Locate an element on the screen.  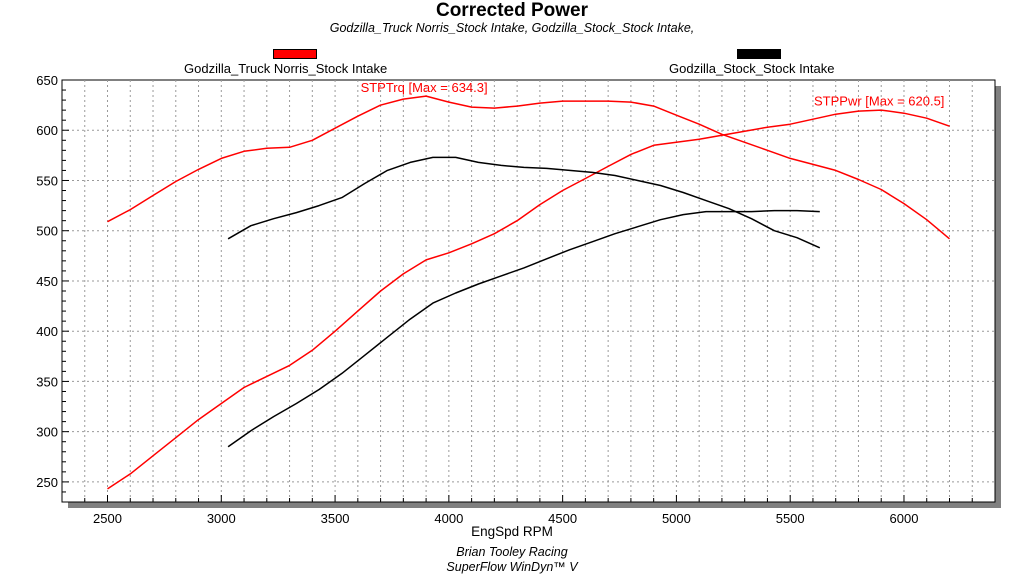
y-tick-label: 500 is located at coordinates (47, 231).